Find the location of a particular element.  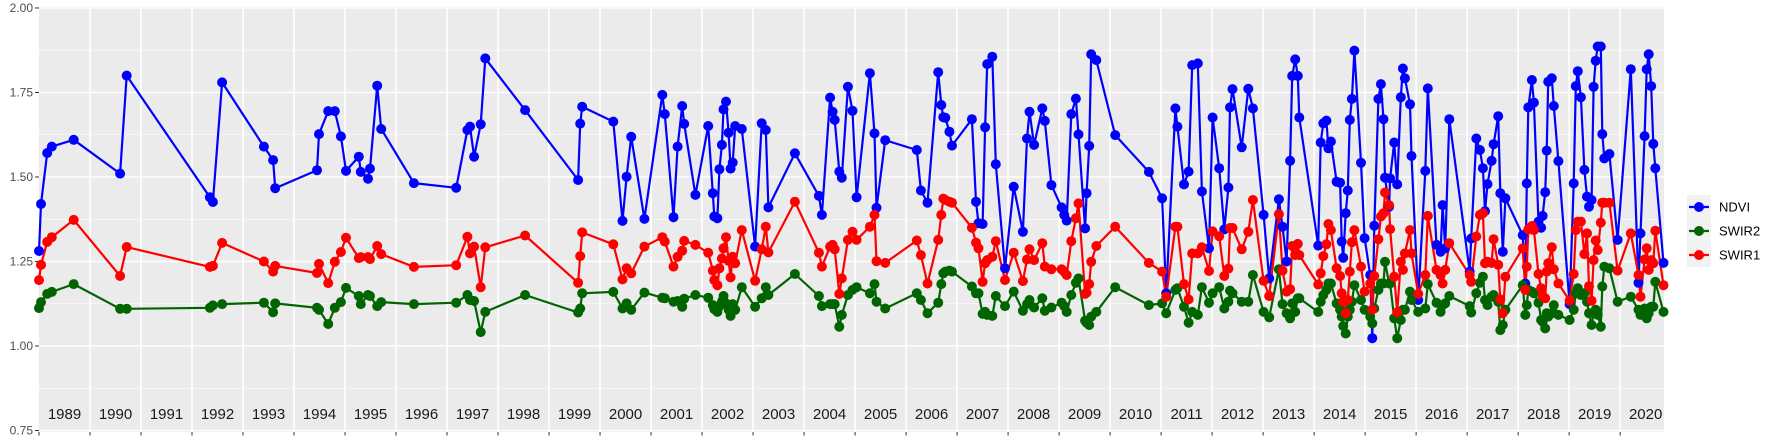

legend: NDVI SWIR2 SWIR1 is located at coordinates (1723, 231).